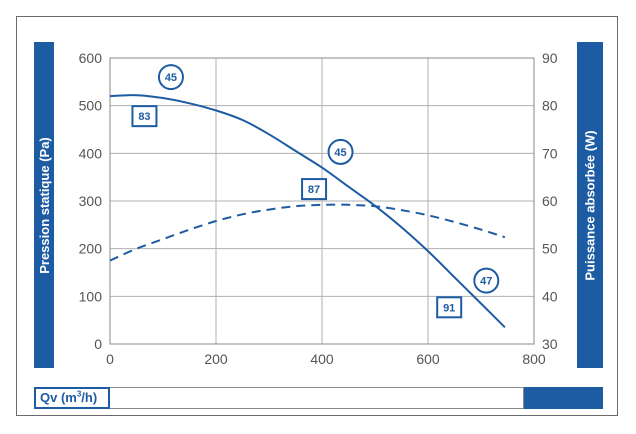  I want to click on x-tick-label: 400, so click(322, 359).